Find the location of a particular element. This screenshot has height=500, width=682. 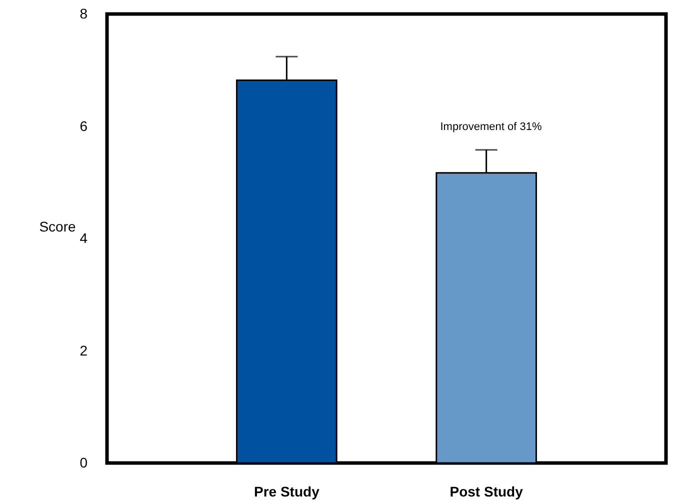

y-tick-label: 4 is located at coordinates (84, 238).